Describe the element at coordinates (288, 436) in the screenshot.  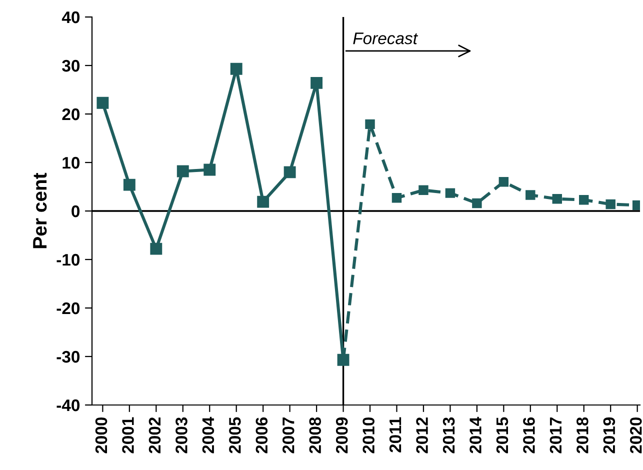
I see `x-tick-label: 2007` at that location.